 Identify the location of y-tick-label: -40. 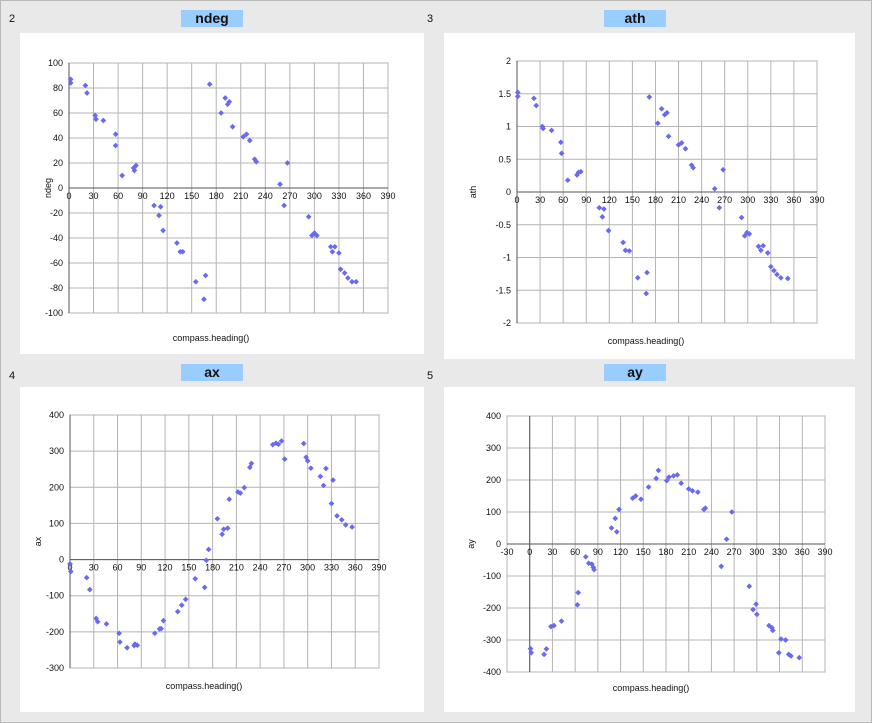
(56, 238).